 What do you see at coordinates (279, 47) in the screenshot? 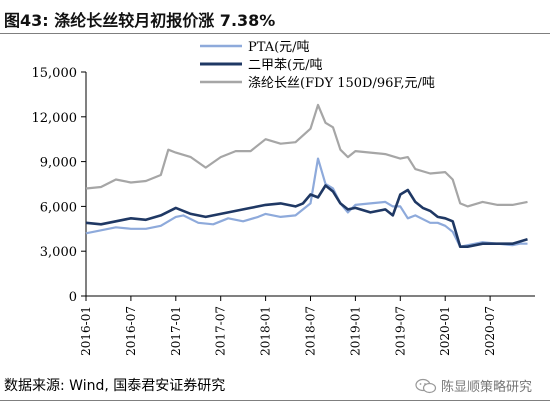
I see `legend-label: PTA(元/吨` at bounding box center [279, 47].